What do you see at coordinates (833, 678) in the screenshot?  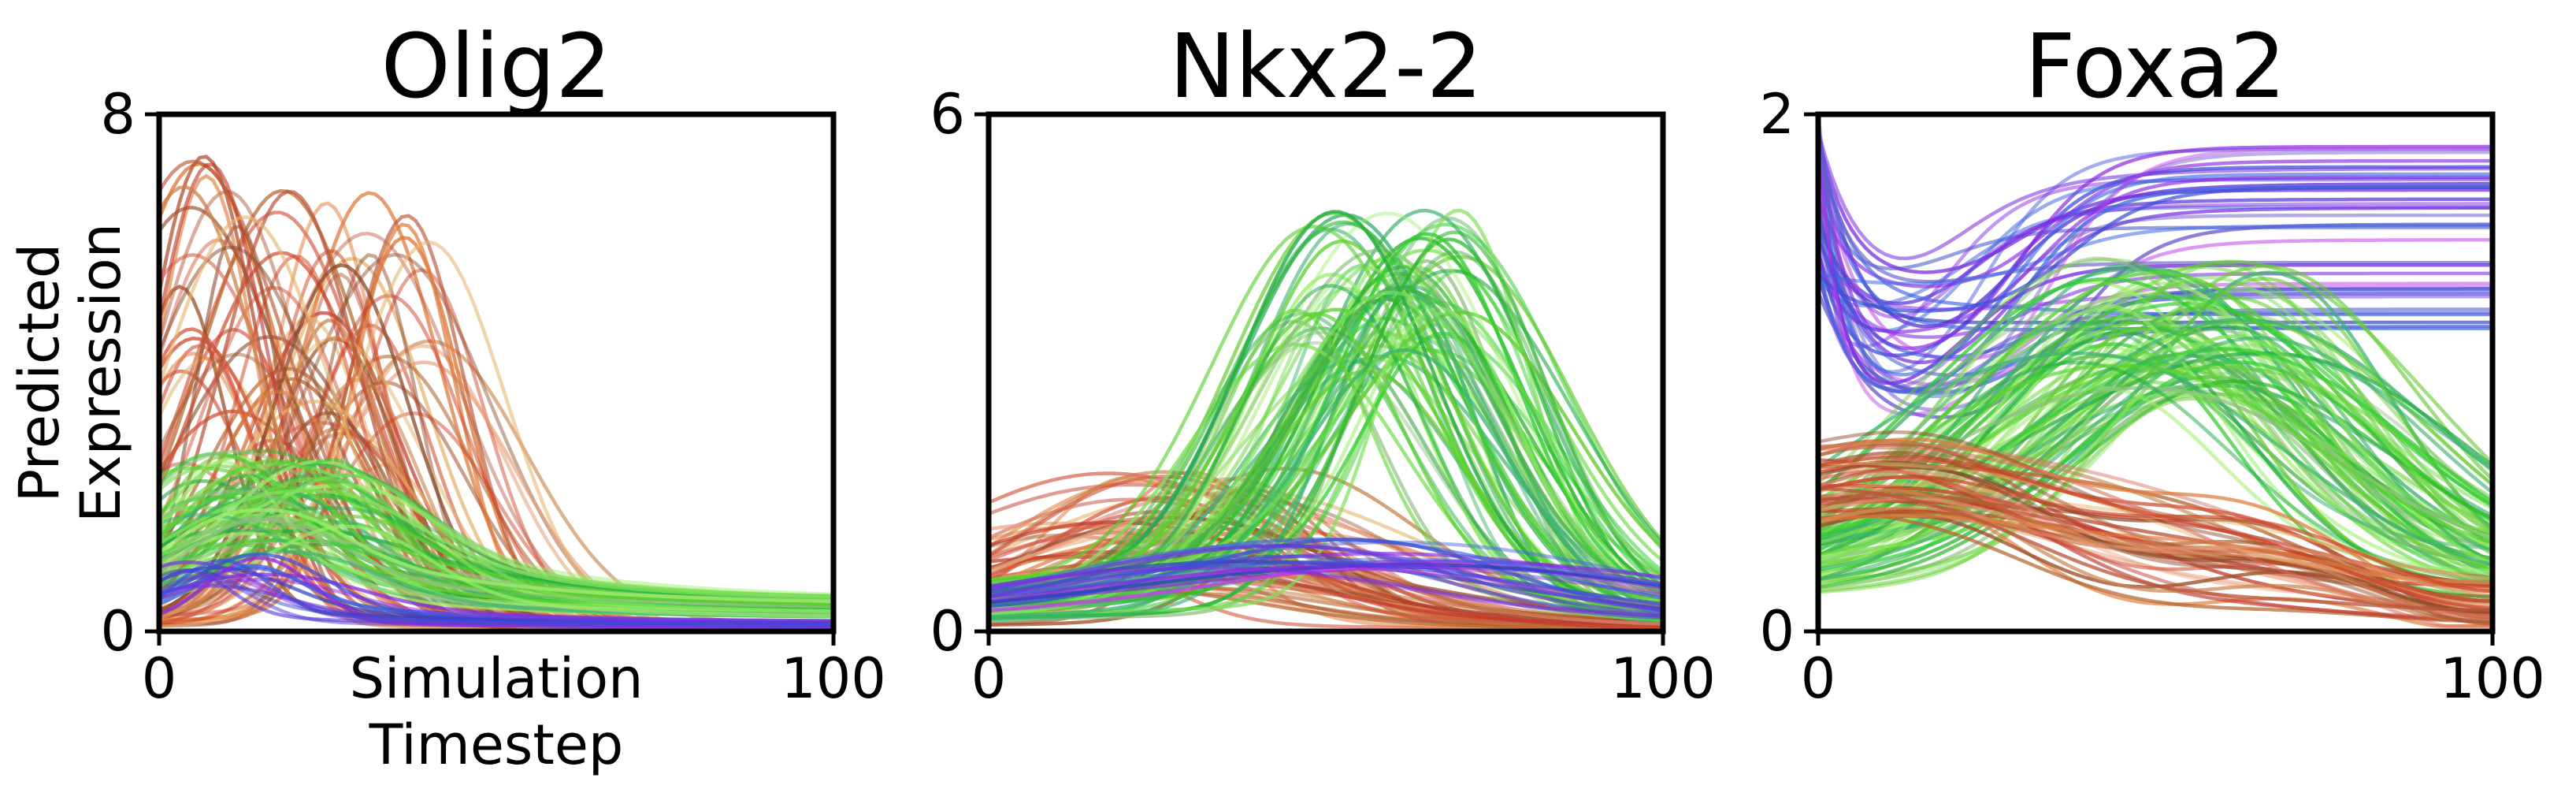 I see `olig2-xtick-label-right: 100` at bounding box center [833, 678].